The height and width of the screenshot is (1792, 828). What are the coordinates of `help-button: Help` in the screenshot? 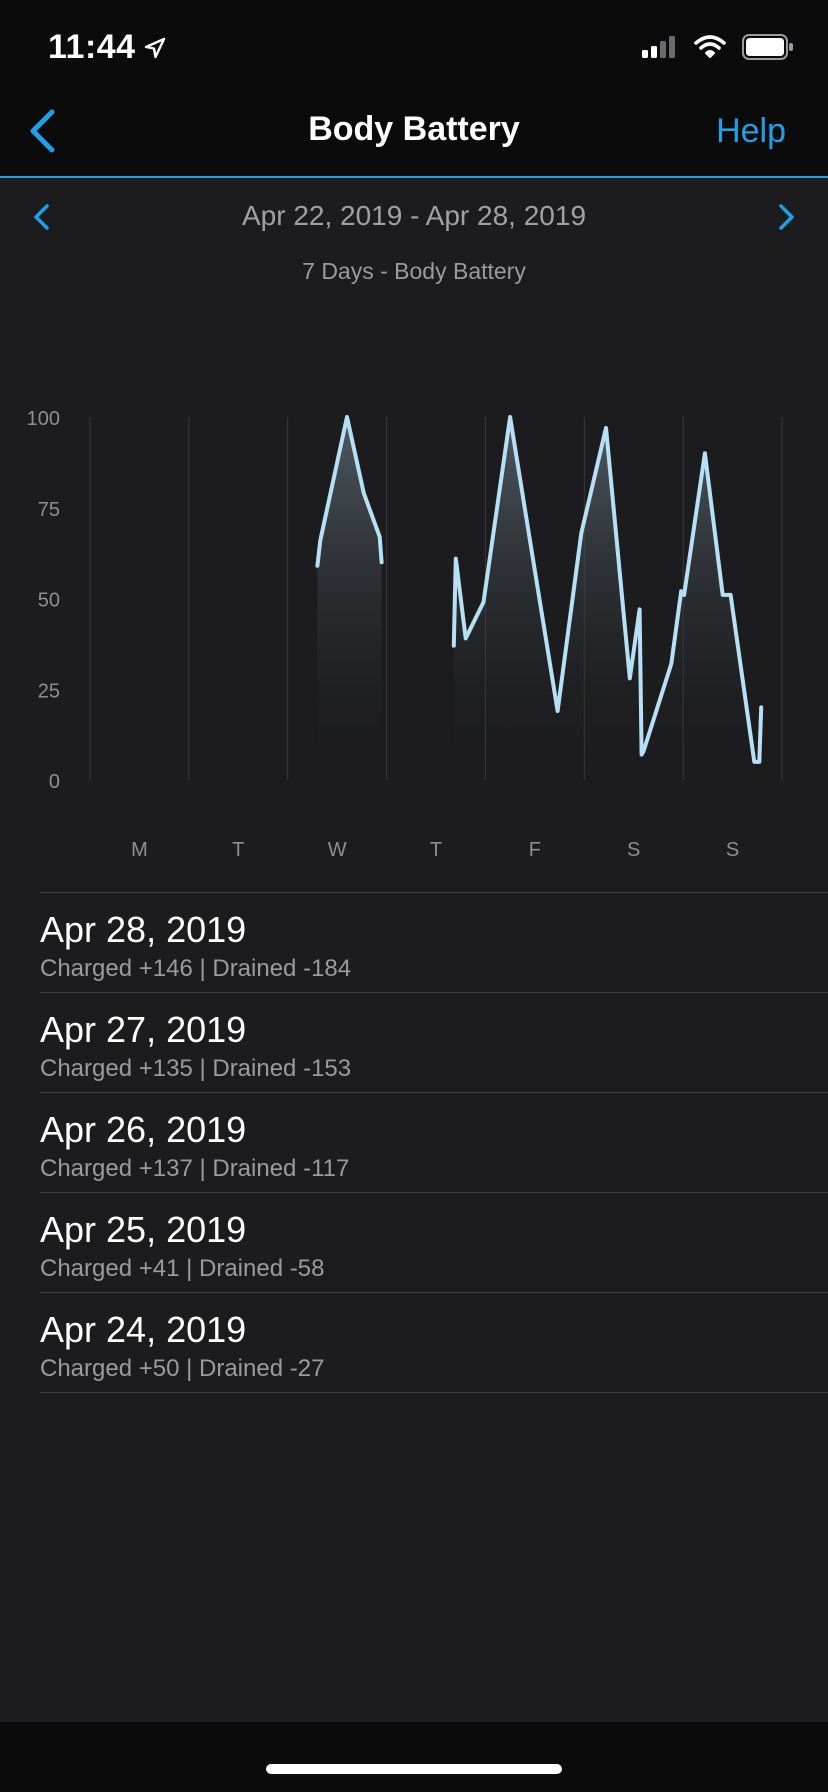 It's located at (751, 131).